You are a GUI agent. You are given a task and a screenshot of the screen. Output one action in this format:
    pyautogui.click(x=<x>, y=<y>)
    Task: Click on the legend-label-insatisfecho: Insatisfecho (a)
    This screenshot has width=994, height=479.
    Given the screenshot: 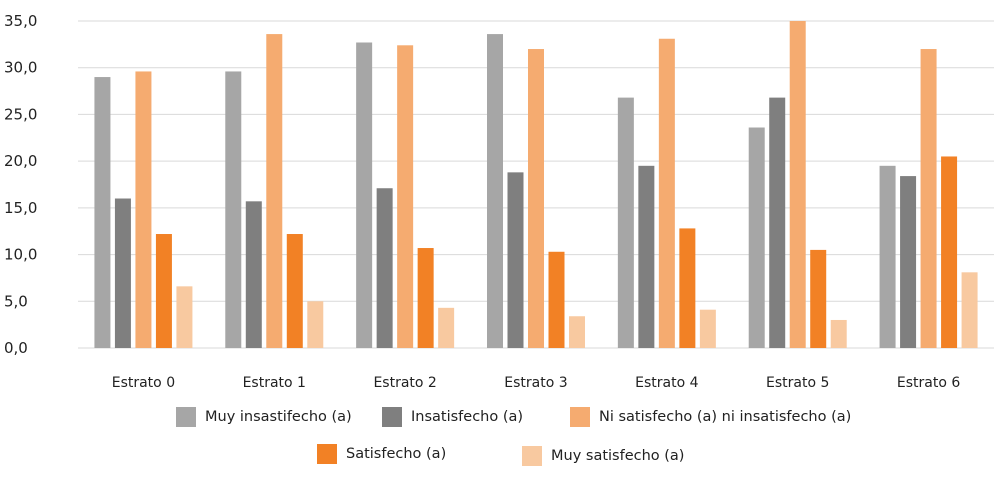 What is the action you would take?
    pyautogui.click(x=467, y=417)
    